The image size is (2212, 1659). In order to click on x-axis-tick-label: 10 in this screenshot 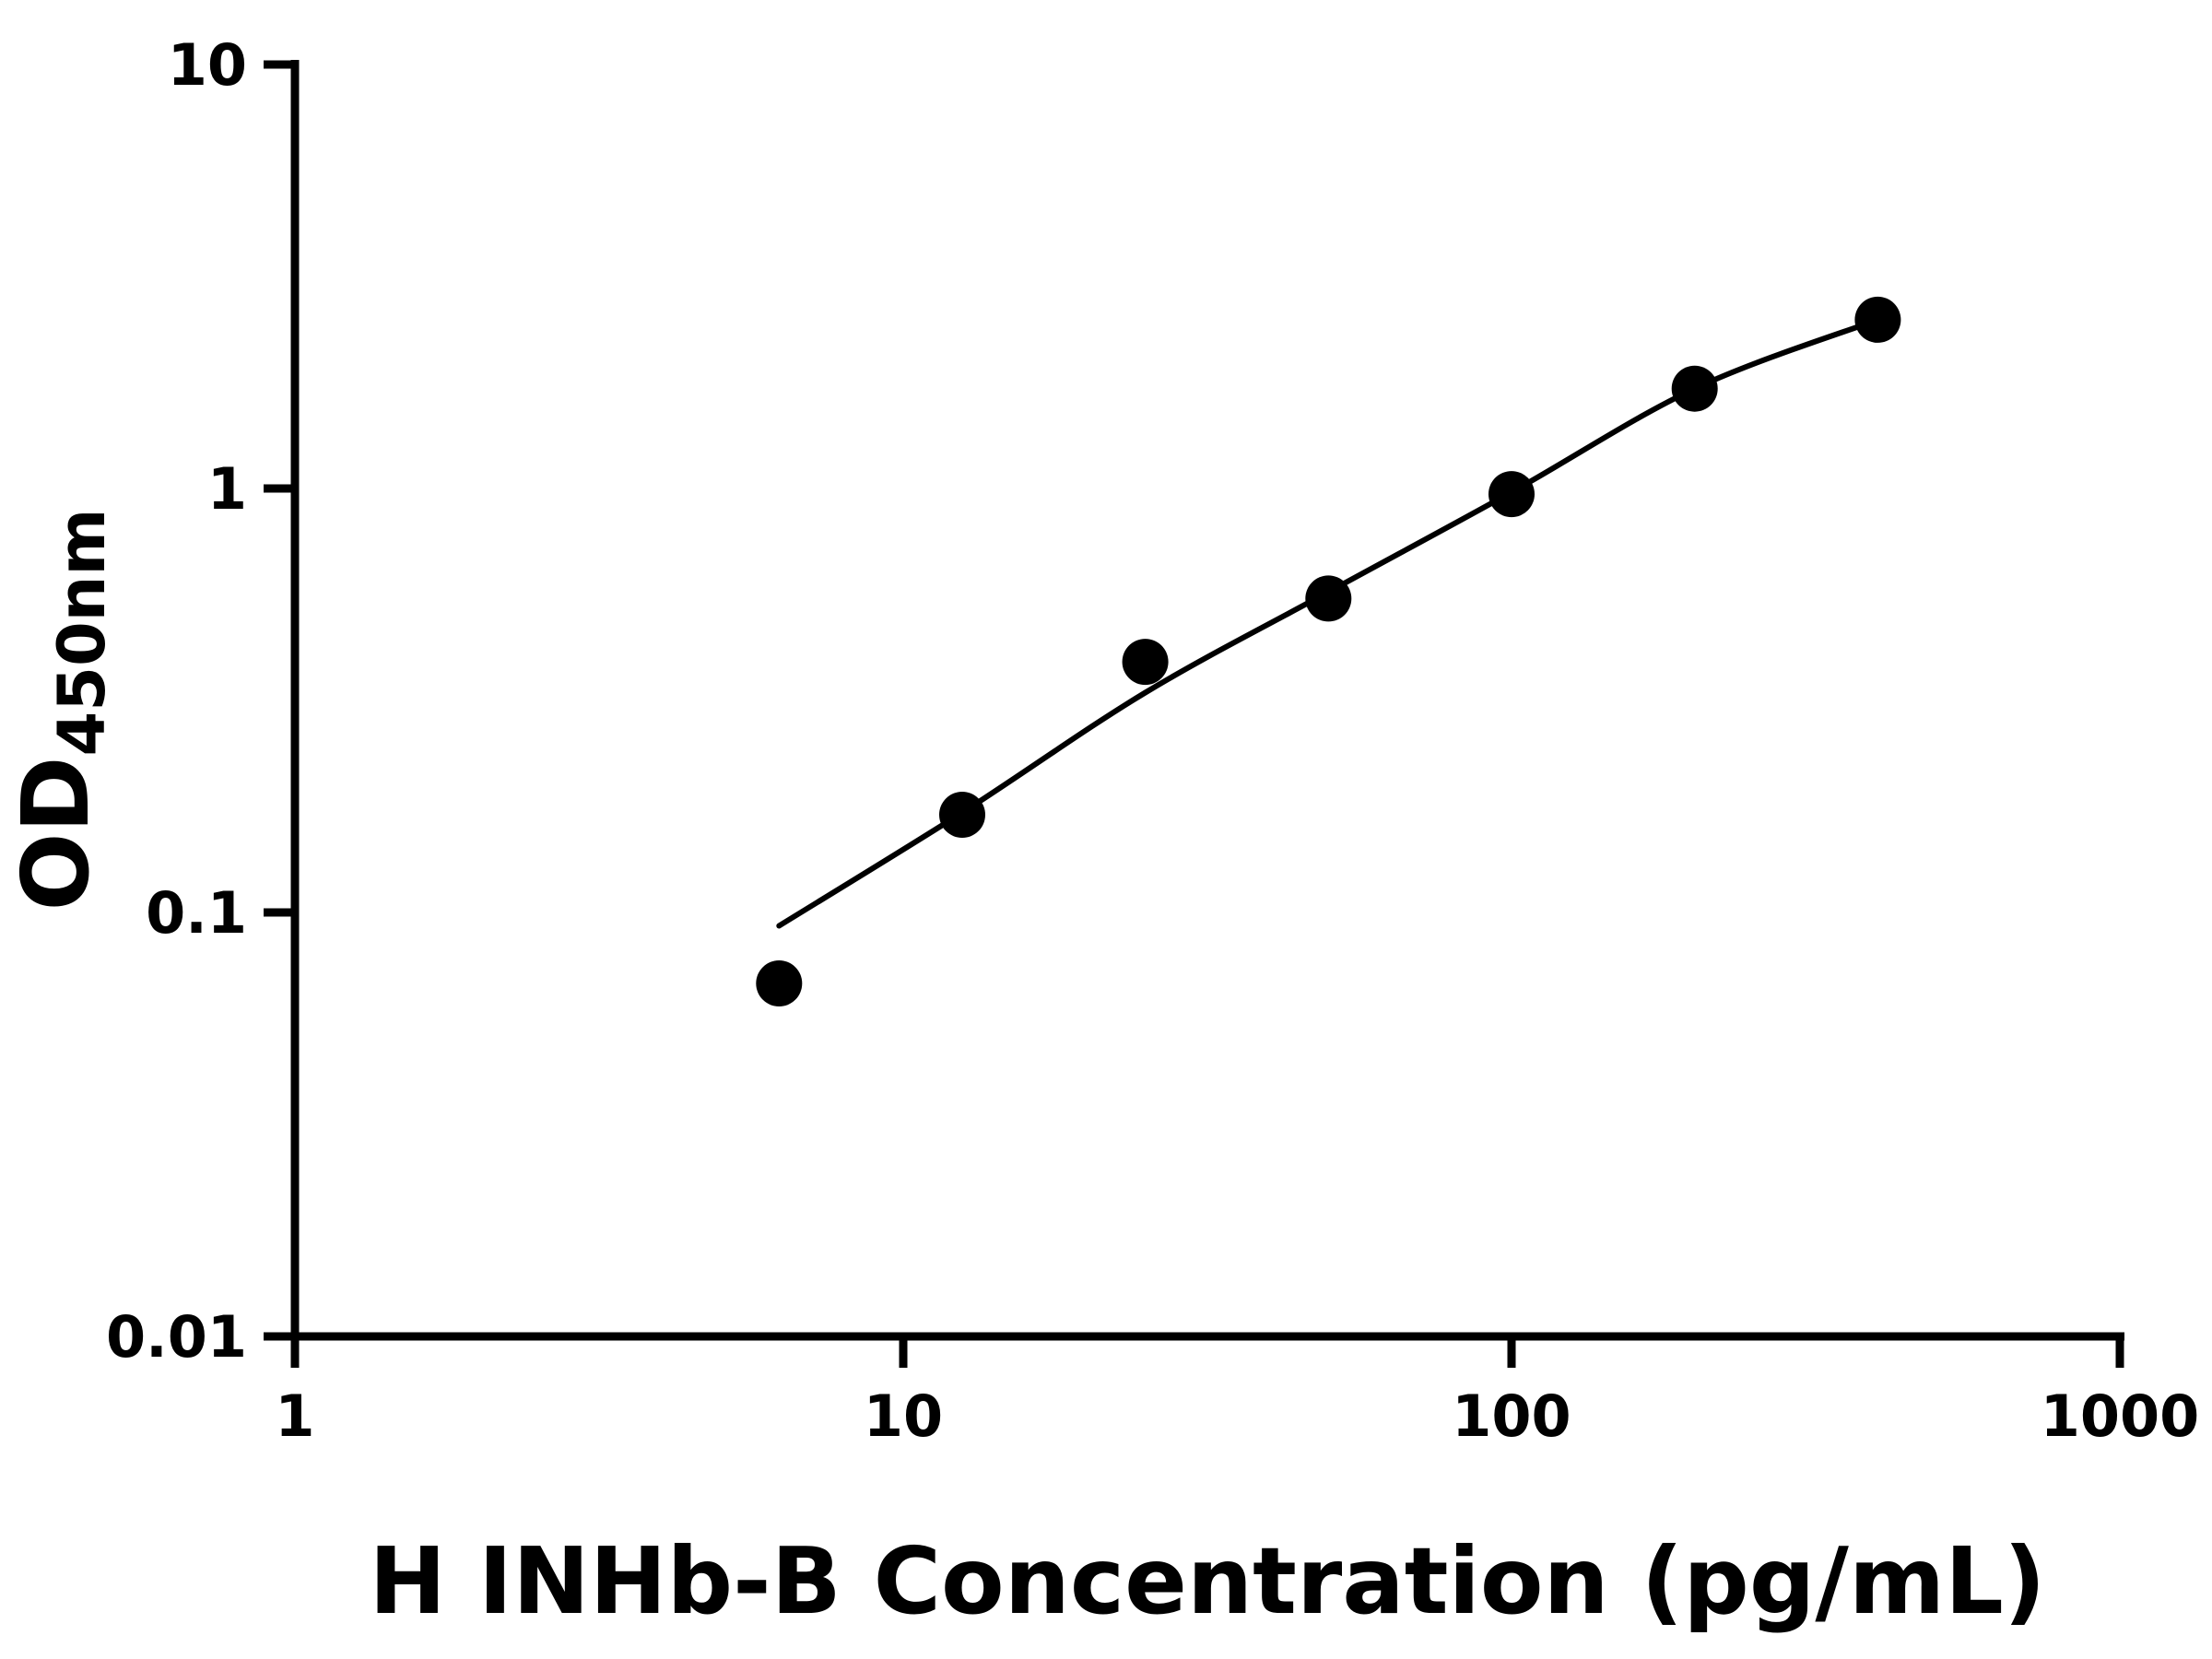, I will do `click(903, 1416)`.